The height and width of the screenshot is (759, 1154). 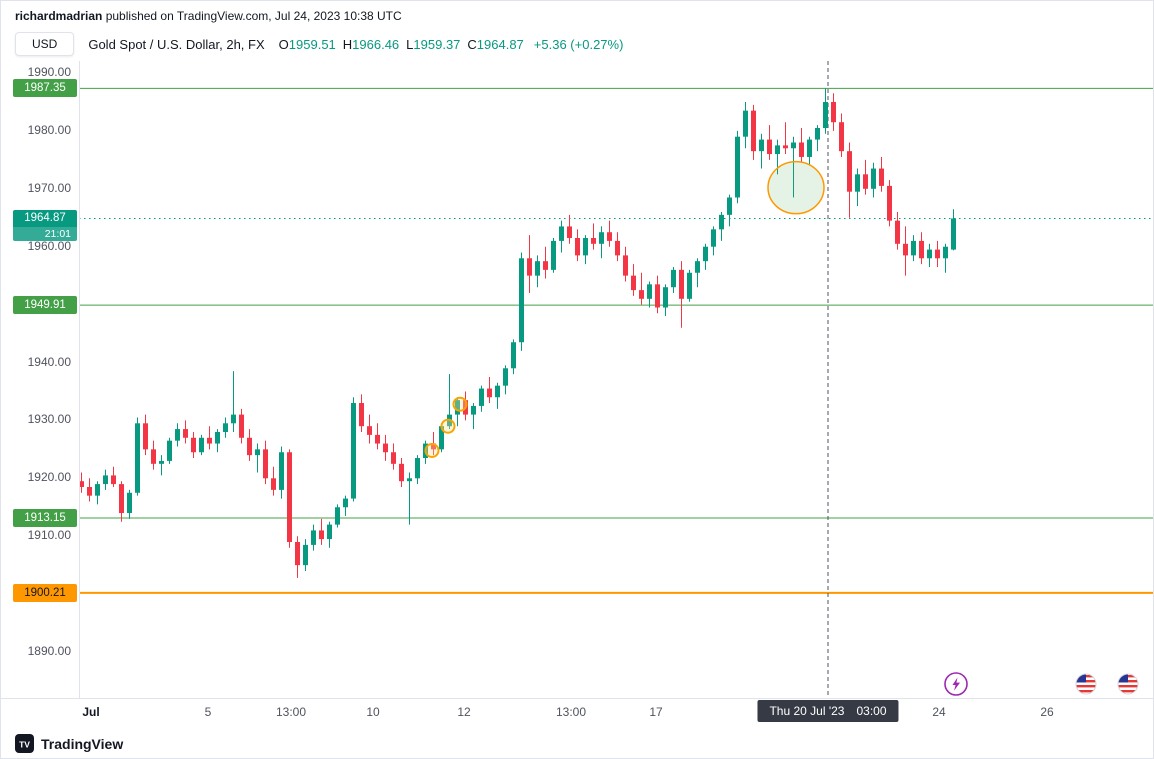 What do you see at coordinates (82, 743) in the screenshot?
I see `brand-name: TradingView` at bounding box center [82, 743].